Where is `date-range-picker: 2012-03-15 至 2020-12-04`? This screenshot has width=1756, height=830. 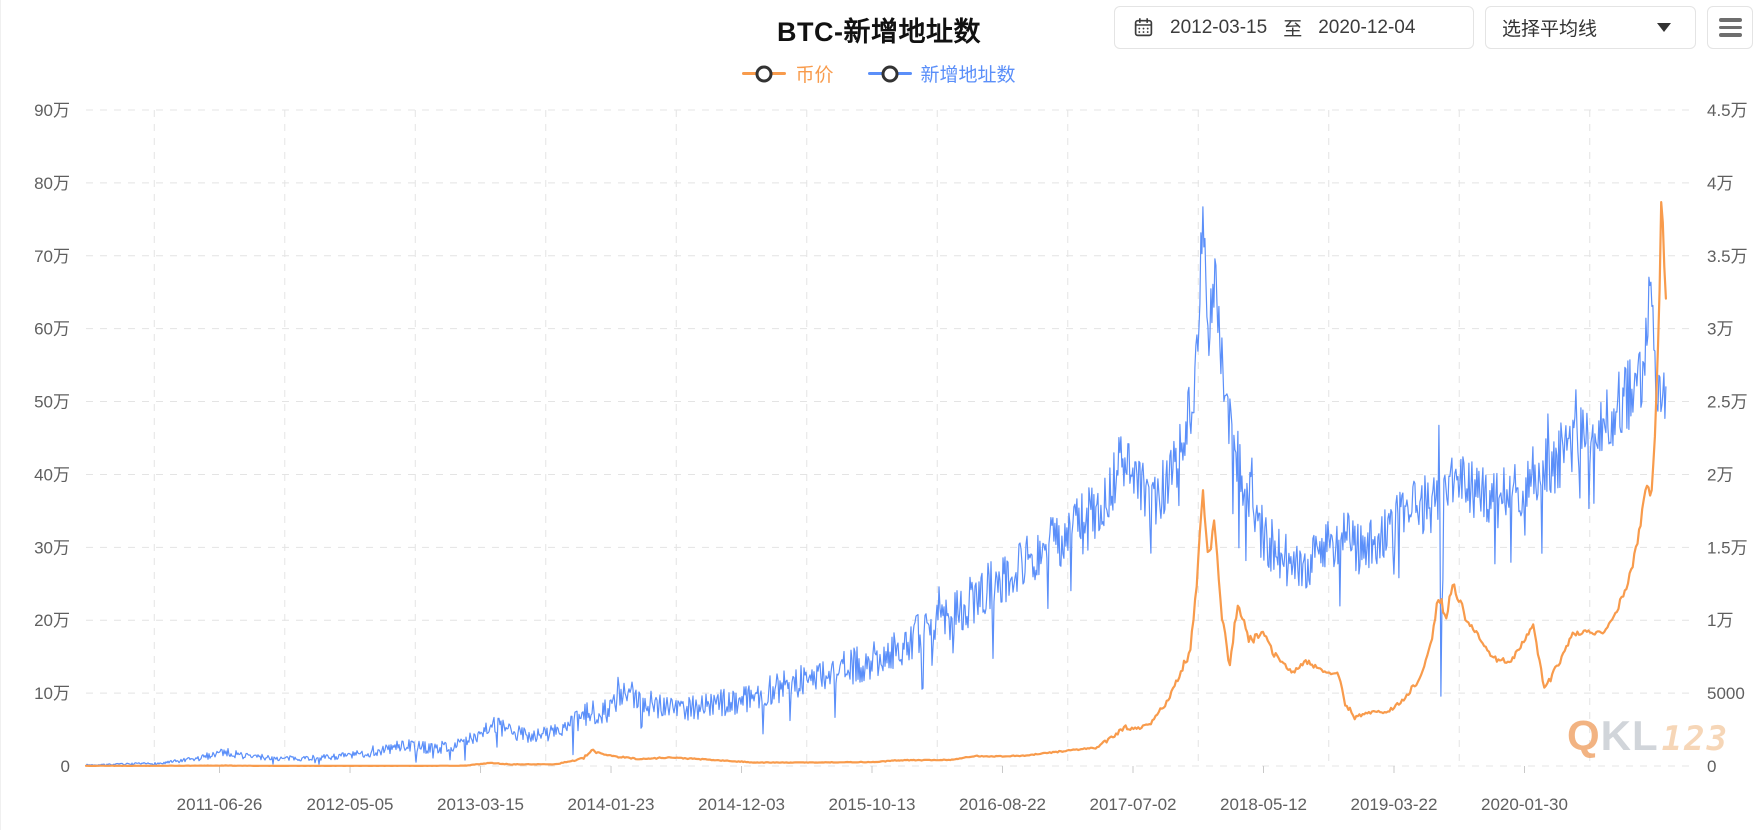
date-range-picker: 2012-03-15 至 2020-12-04 is located at coordinates (1294, 27).